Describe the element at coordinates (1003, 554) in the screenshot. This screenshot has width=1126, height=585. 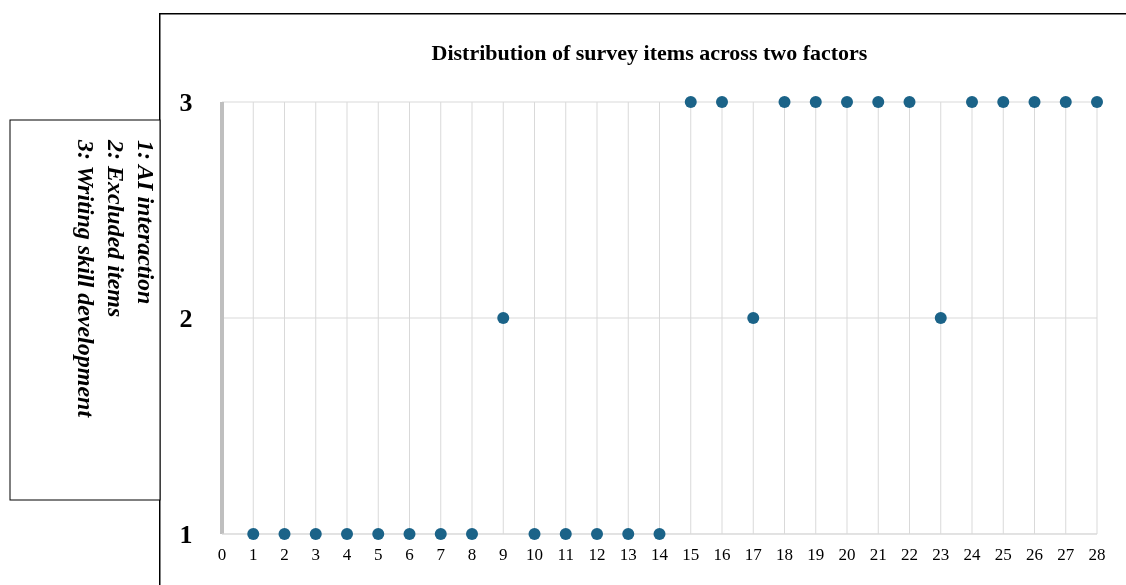
I see `x-tick-label: 25` at that location.